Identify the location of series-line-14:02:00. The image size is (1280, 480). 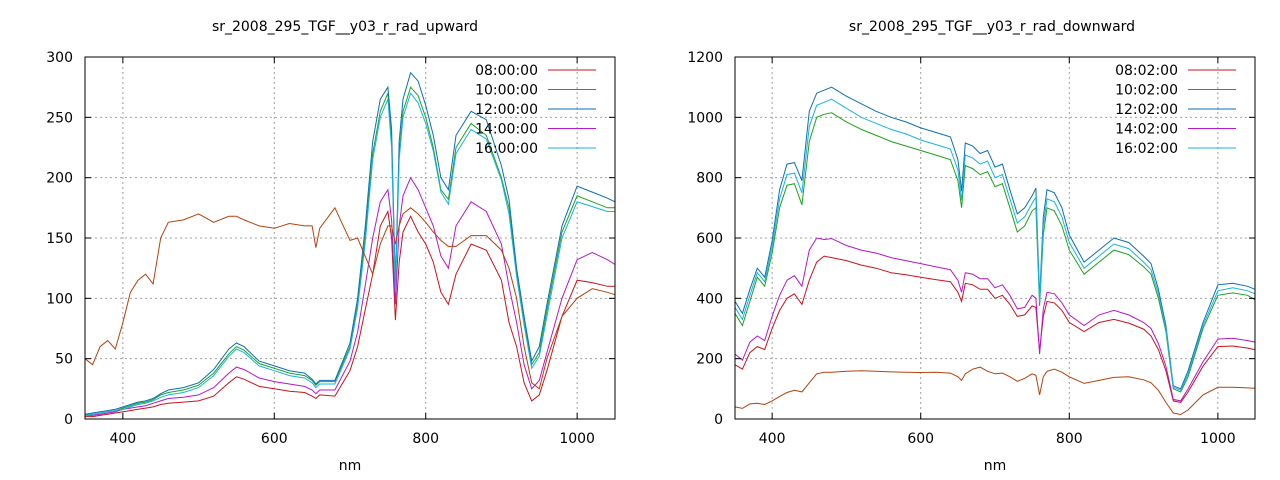
(995, 319).